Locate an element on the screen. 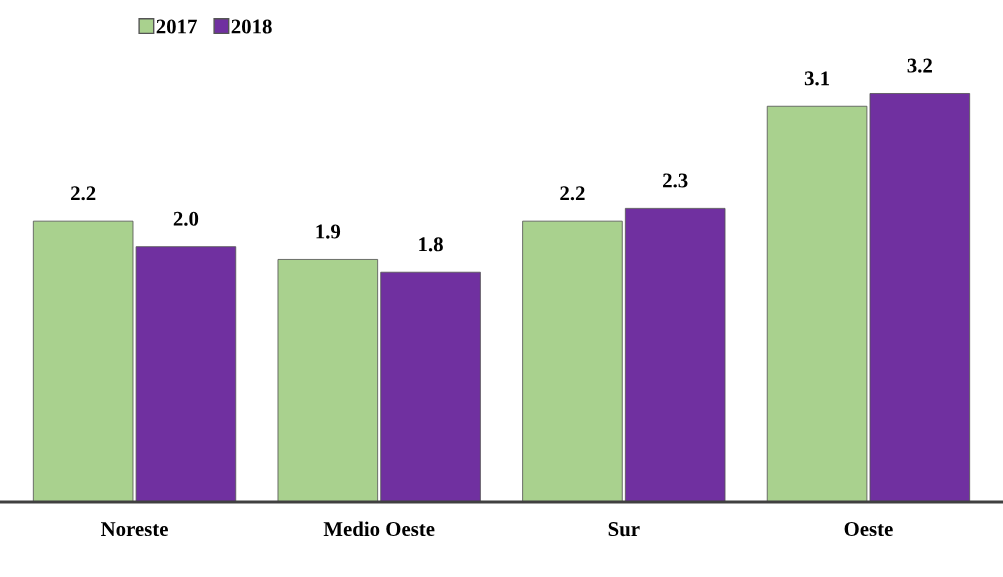  legend-label: 2017 is located at coordinates (176, 26).